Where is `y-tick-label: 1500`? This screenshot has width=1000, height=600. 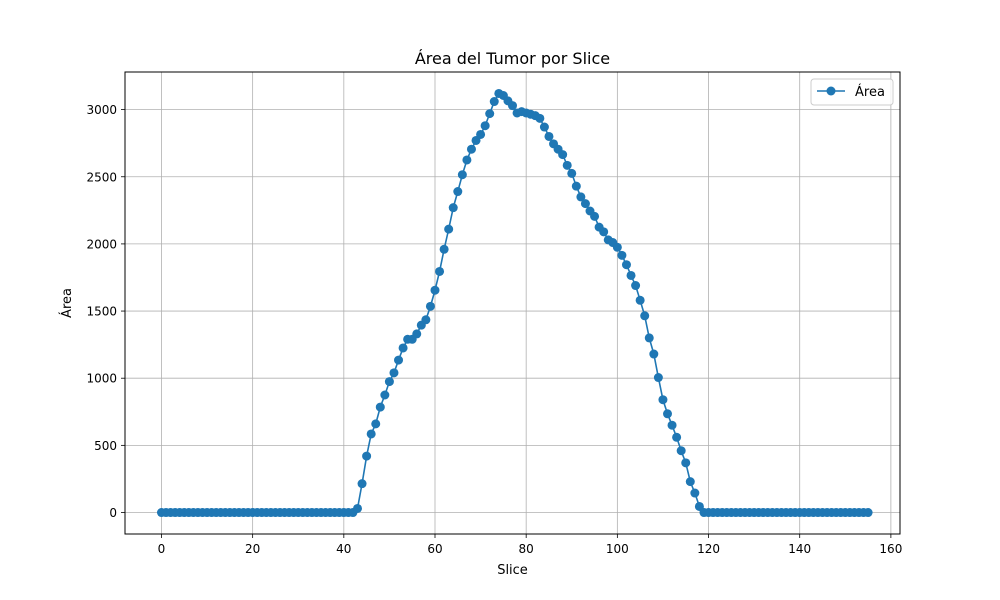 y-tick-label: 1500 is located at coordinates (101, 312).